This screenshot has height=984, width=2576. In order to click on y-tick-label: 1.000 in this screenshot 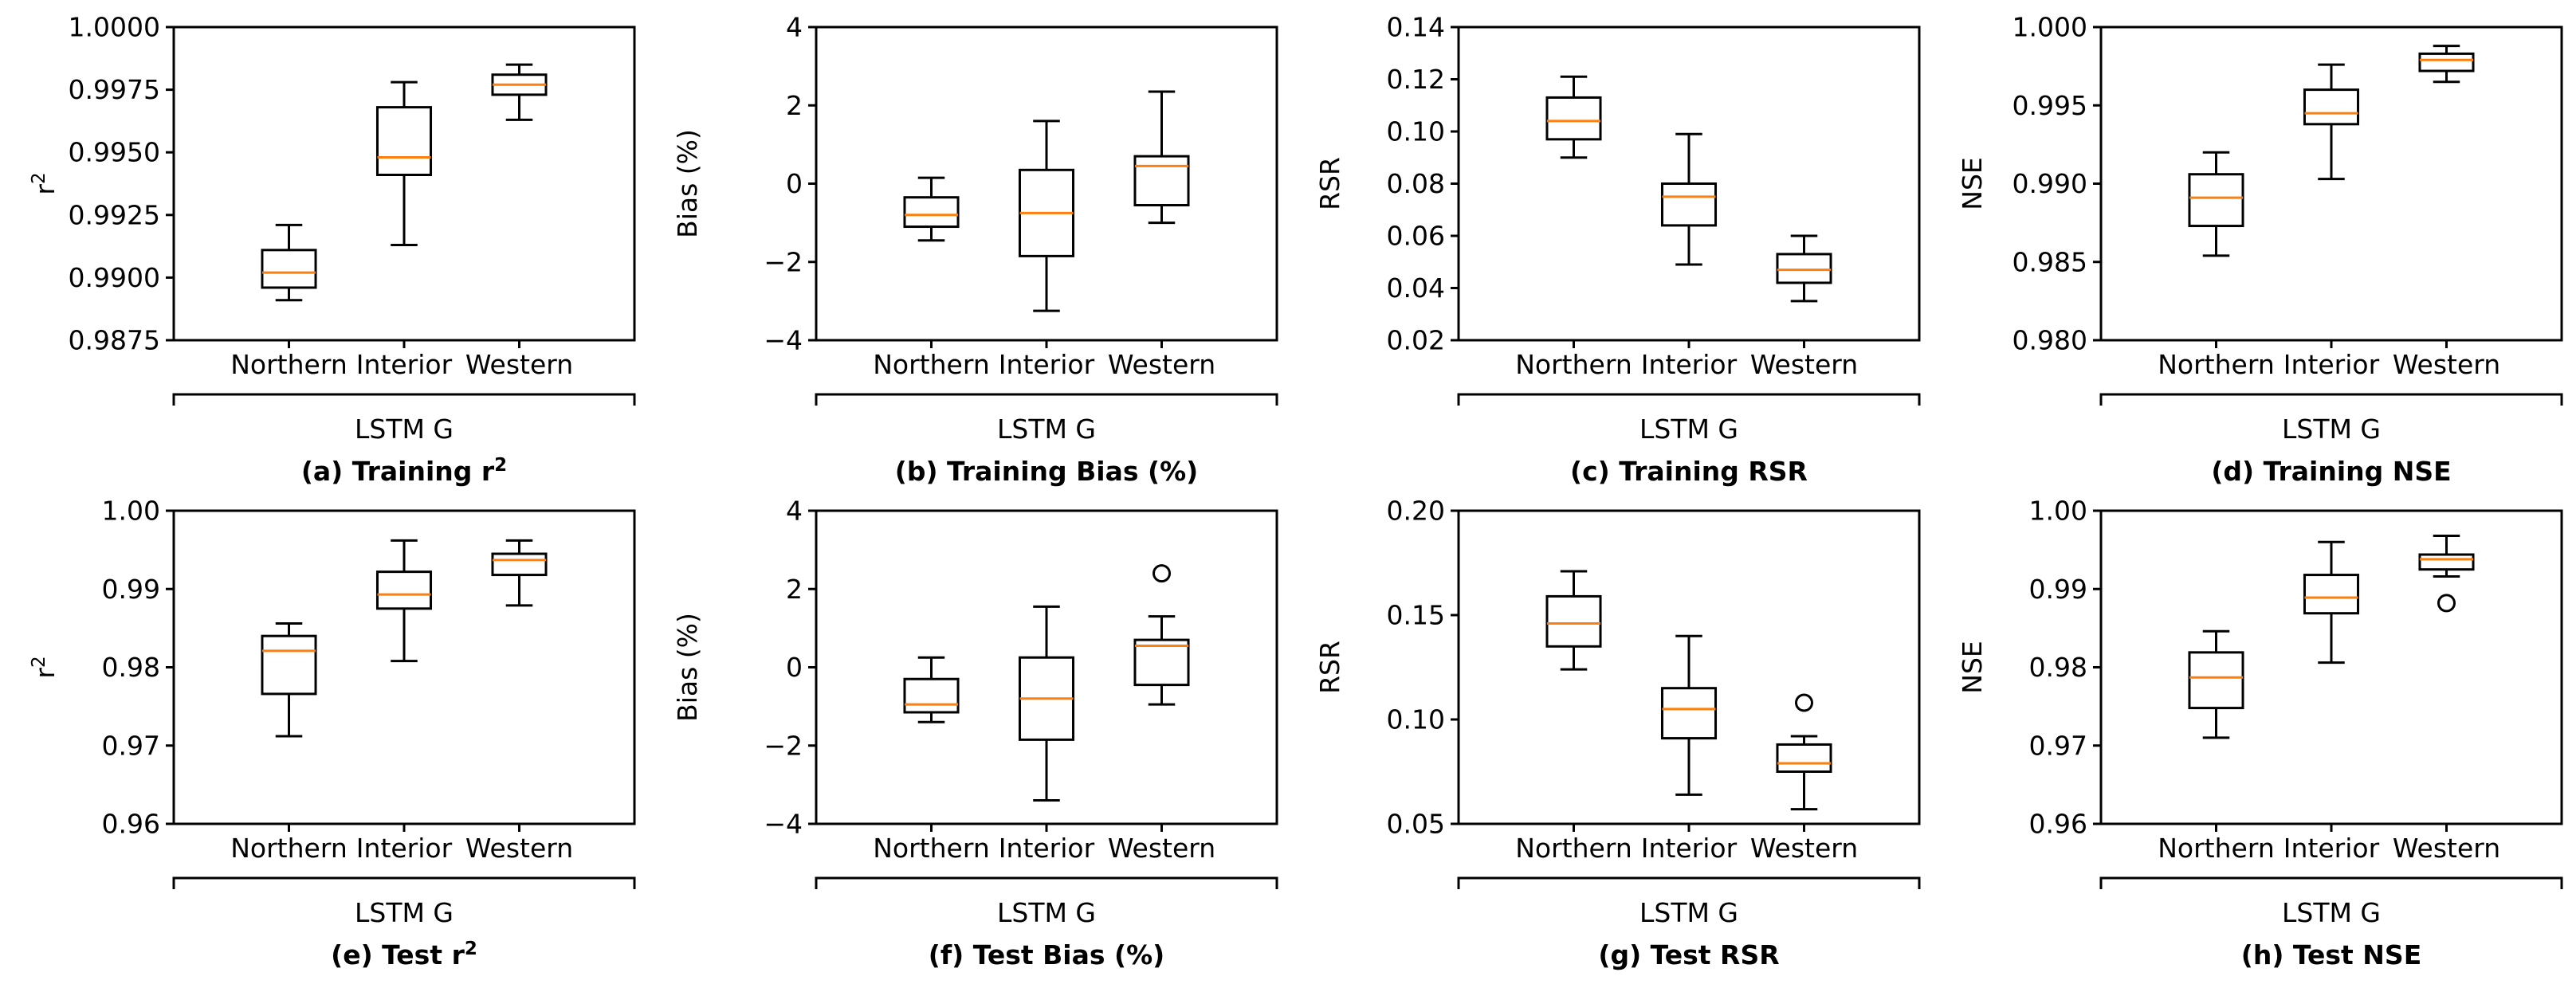, I will do `click(2049, 27)`.